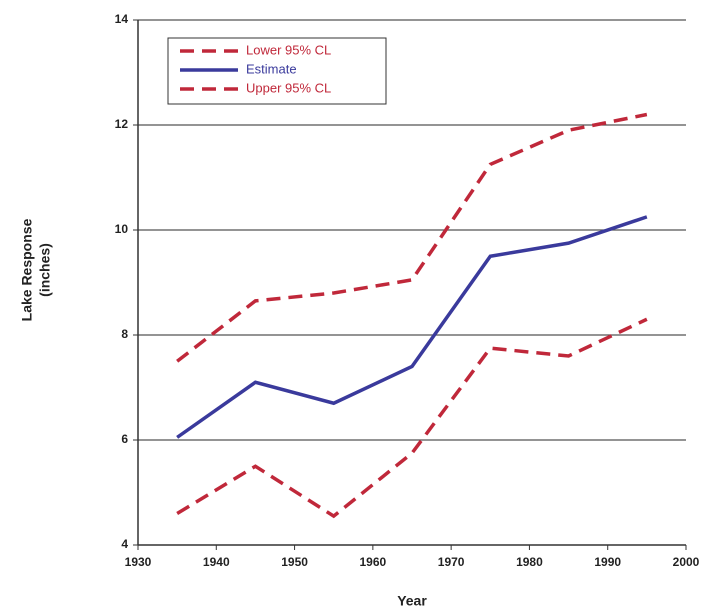 This screenshot has width=707, height=614. What do you see at coordinates (122, 19) in the screenshot?
I see `y-tick-label: 14` at bounding box center [122, 19].